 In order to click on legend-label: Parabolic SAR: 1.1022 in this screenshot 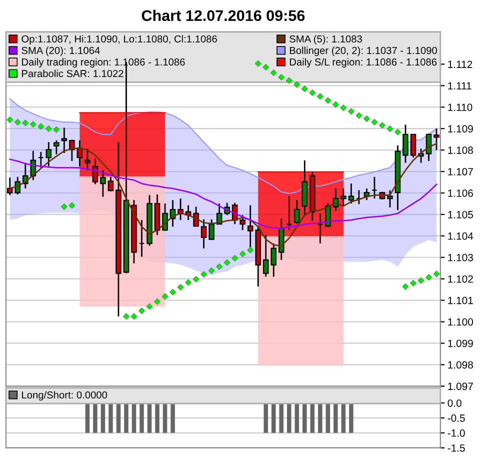, I will do `click(73, 74)`.